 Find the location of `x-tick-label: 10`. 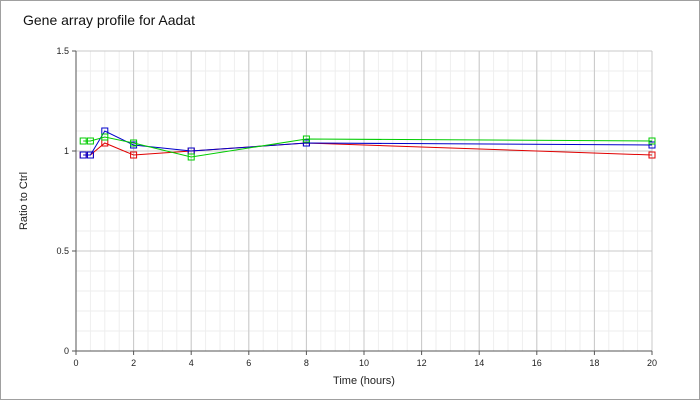

x-tick-label: 10 is located at coordinates (364, 363).